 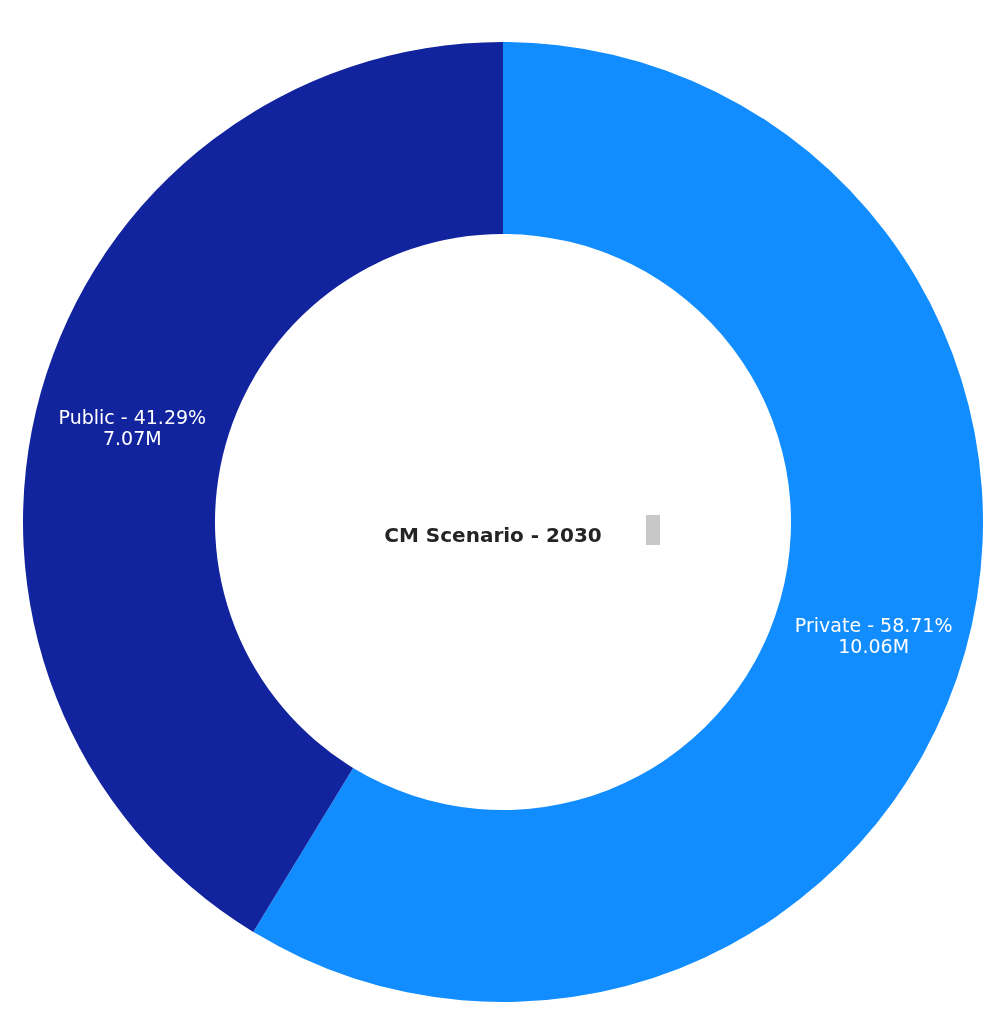 What do you see at coordinates (132, 427) in the screenshot?
I see `slice-label: Public - 41.29% 7.07M` at bounding box center [132, 427].